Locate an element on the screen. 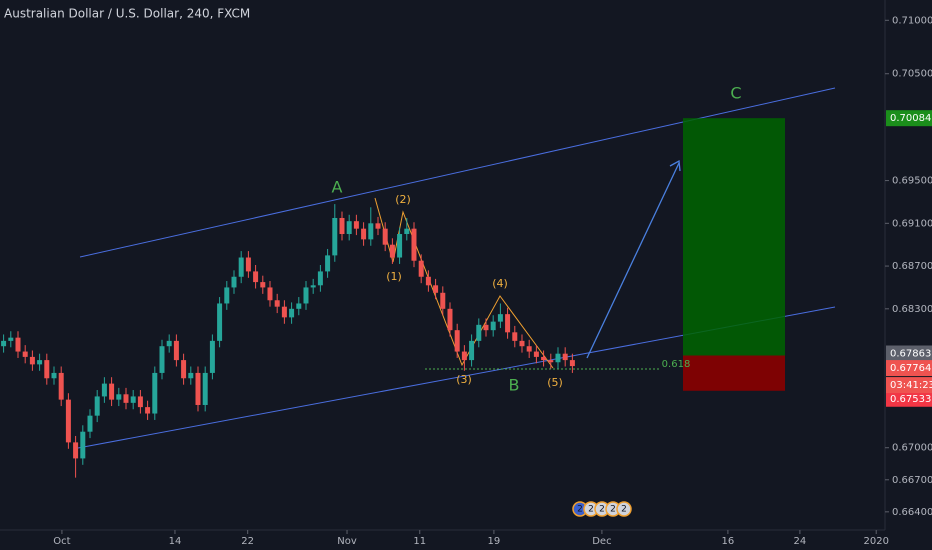 This screenshot has height=550, width=932. price-label: 0.67764 is located at coordinates (910, 368).